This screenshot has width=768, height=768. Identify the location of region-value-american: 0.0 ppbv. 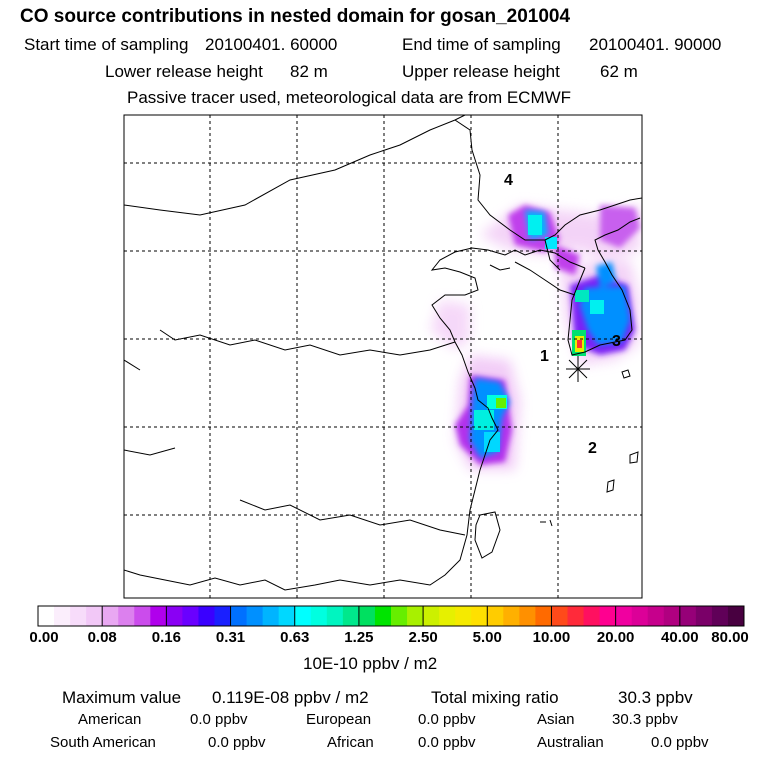
(219, 719).